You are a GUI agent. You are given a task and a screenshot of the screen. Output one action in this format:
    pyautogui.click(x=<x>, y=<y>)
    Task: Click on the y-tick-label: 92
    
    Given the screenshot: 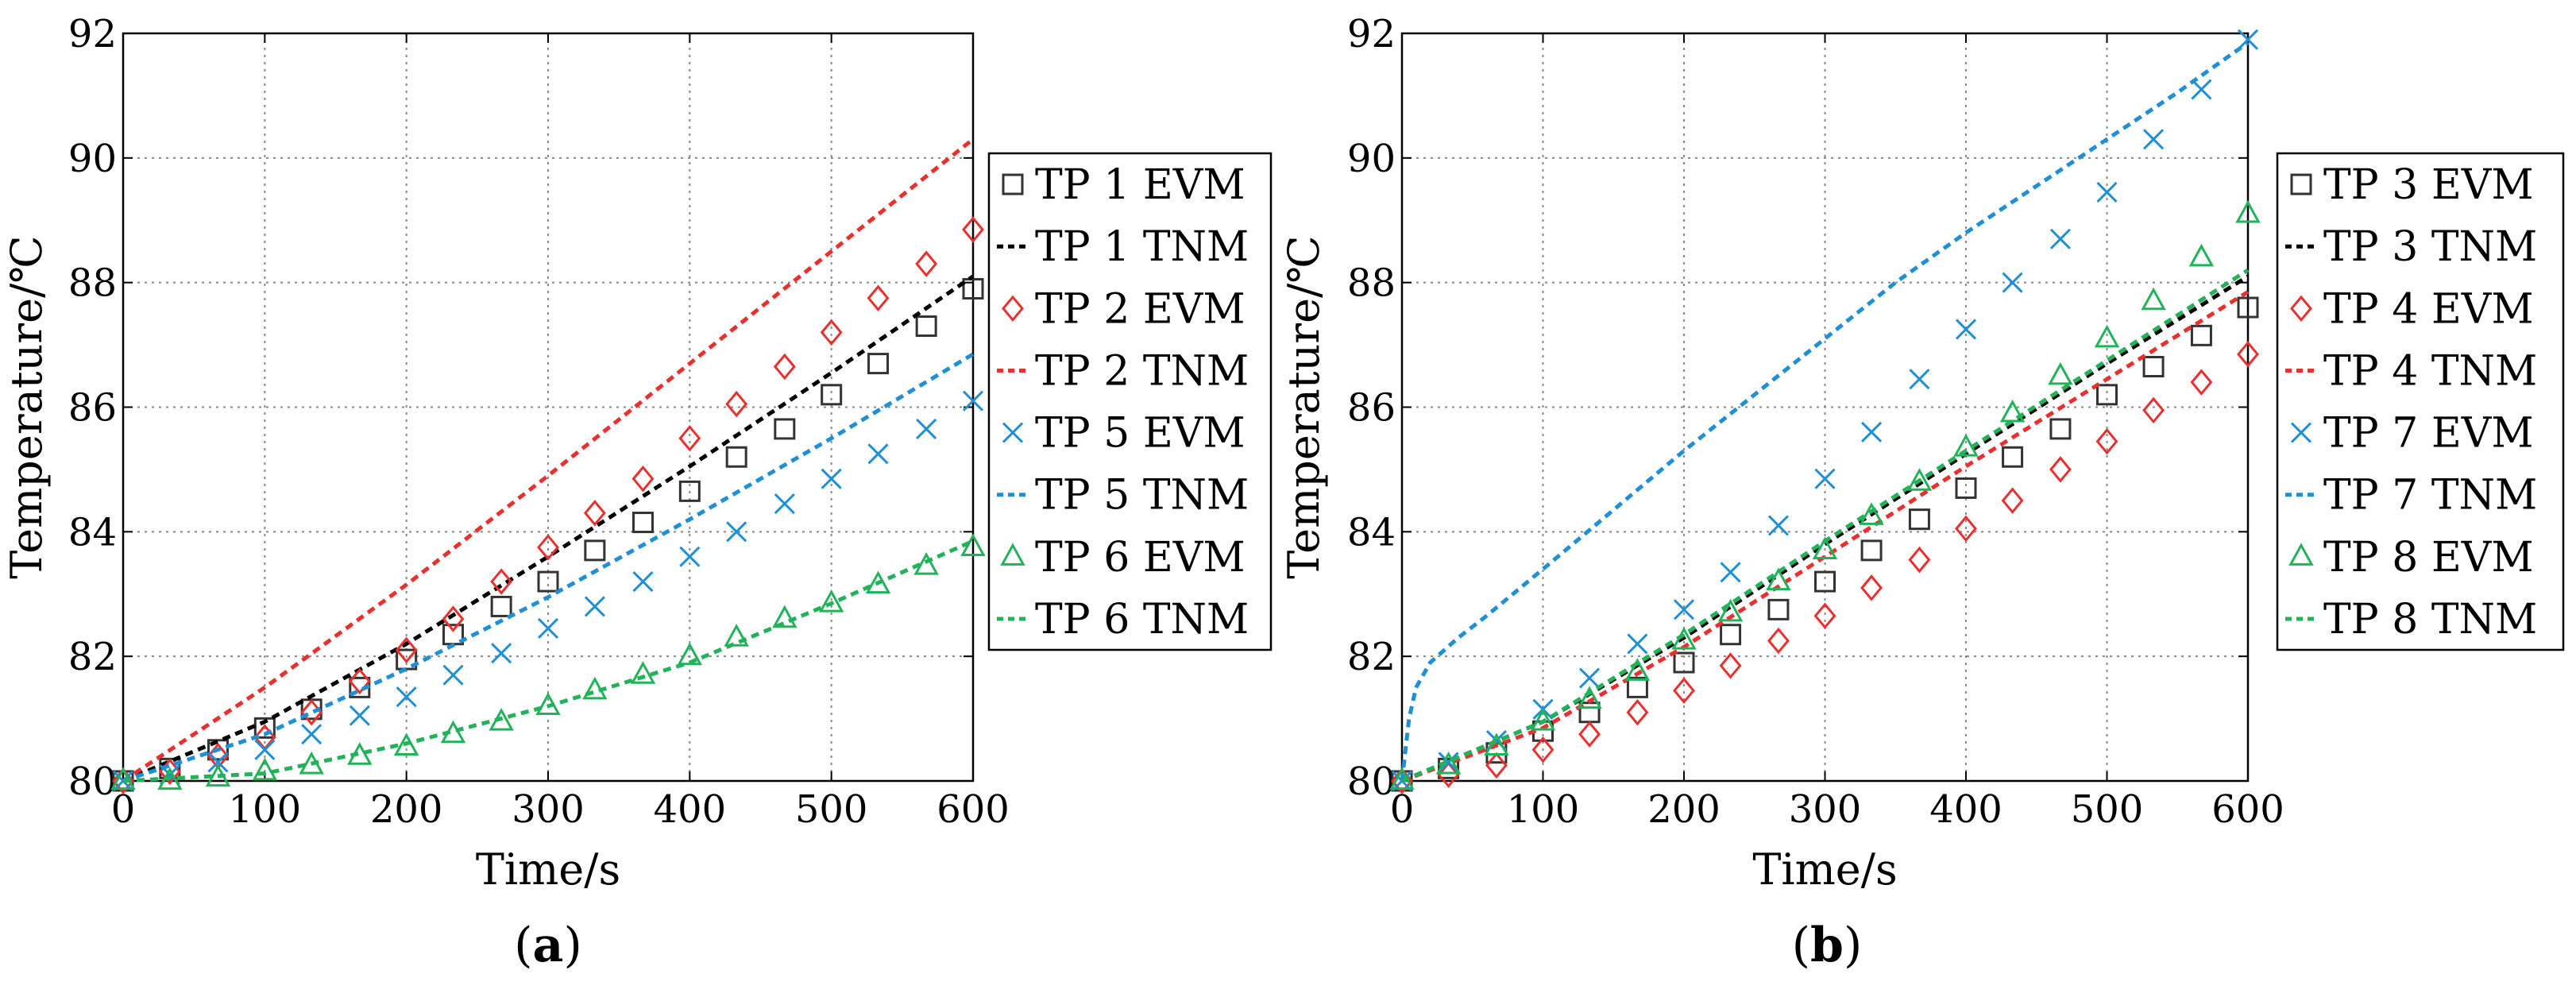 What is the action you would take?
    pyautogui.click(x=1372, y=34)
    